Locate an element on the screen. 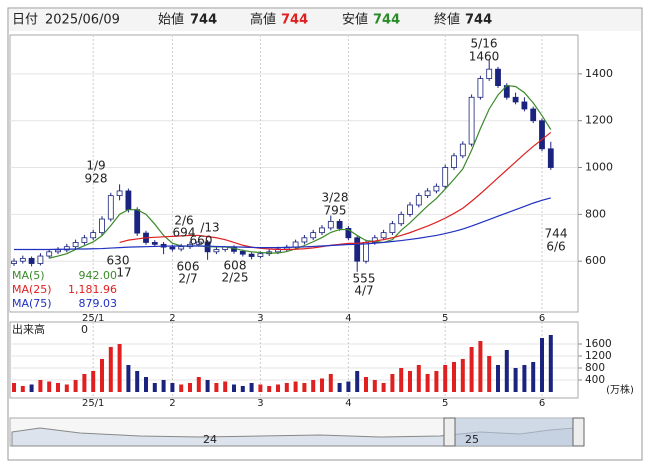 Image resolution: width=653 pixels, height=470 pixels. annotation: 555 is located at coordinates (364, 279).